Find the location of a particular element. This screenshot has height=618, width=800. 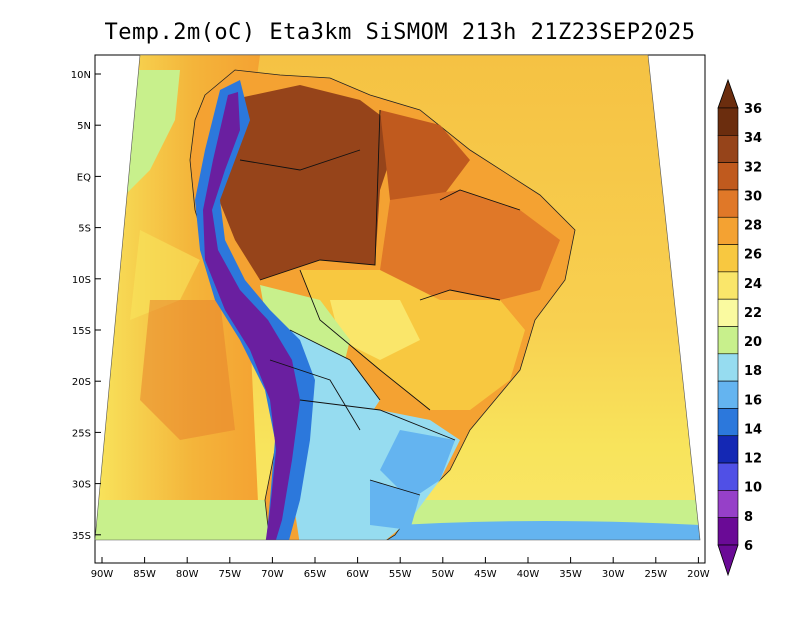

lon-tick-label: 50W is located at coordinates (442, 574).